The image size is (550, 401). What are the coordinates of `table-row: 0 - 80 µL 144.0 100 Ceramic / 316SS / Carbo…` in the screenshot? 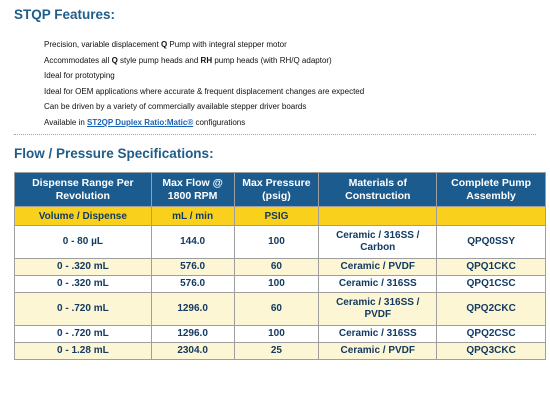 It's located at (280, 242).